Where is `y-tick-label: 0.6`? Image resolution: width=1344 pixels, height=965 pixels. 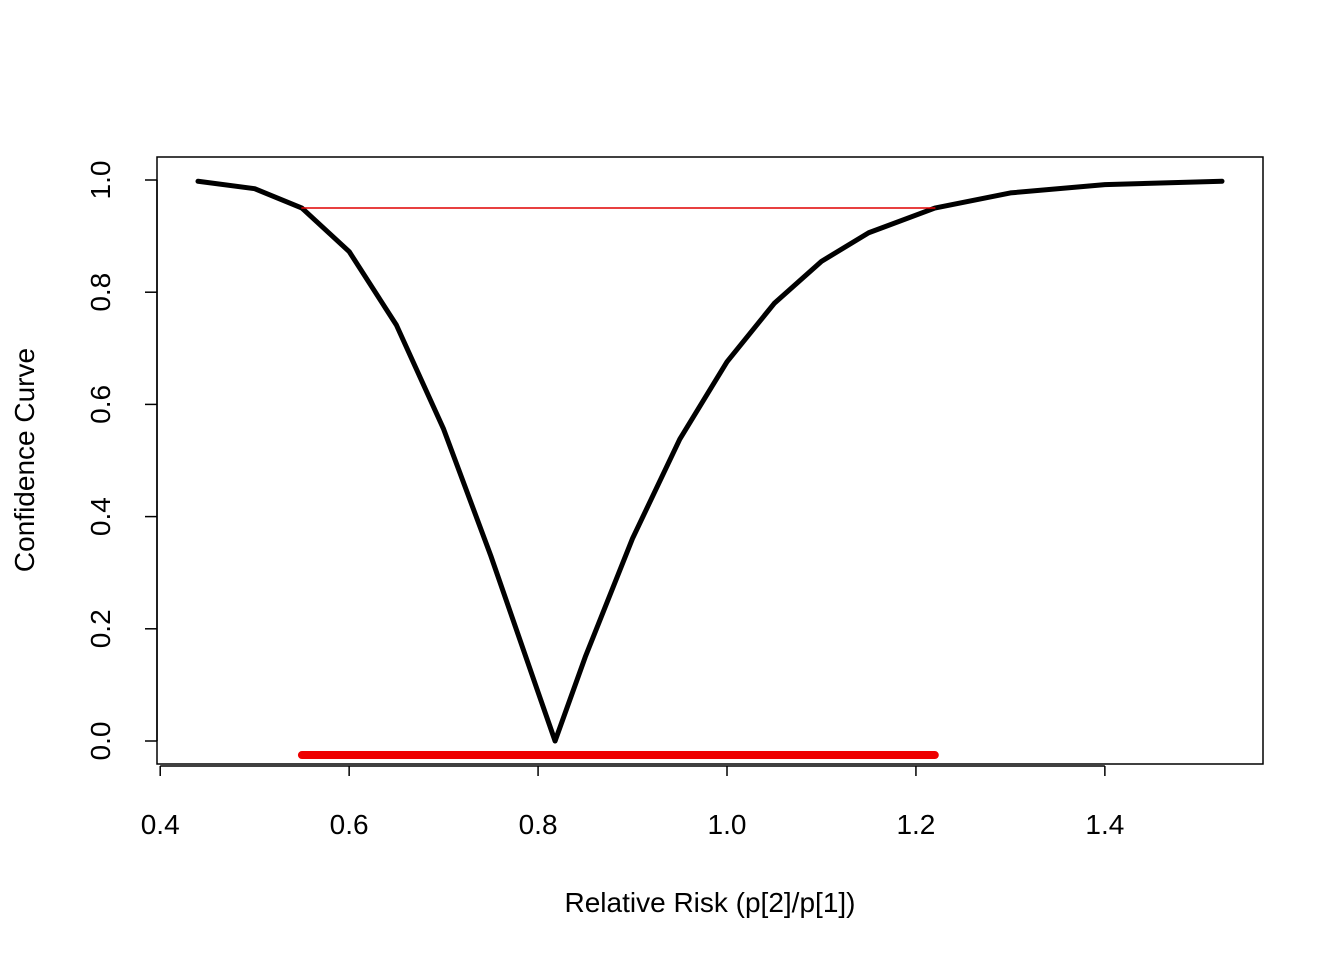
y-tick-label: 0.6 is located at coordinates (100, 404).